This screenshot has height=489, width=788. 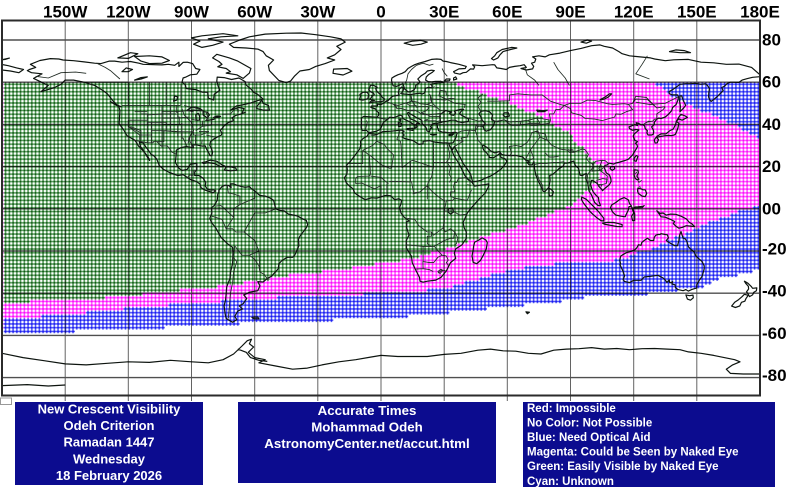 What do you see at coordinates (367, 426) in the screenshot?
I see `svg-text: Mohammad Odeh` at bounding box center [367, 426].